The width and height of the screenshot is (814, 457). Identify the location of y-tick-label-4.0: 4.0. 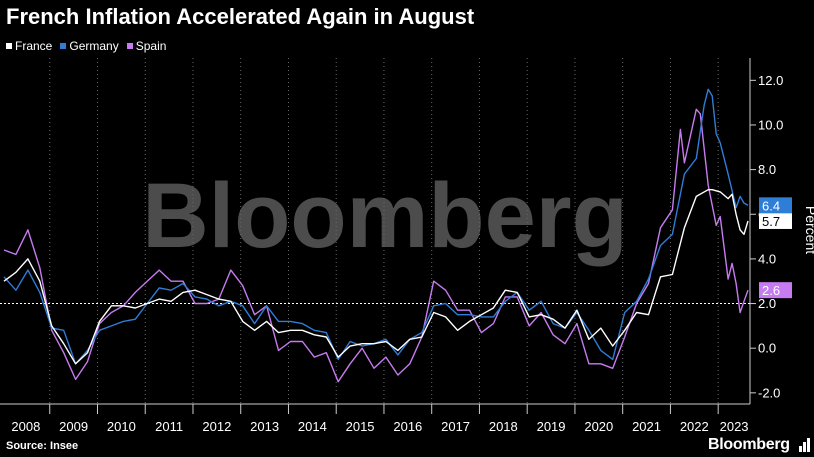
(767, 258).